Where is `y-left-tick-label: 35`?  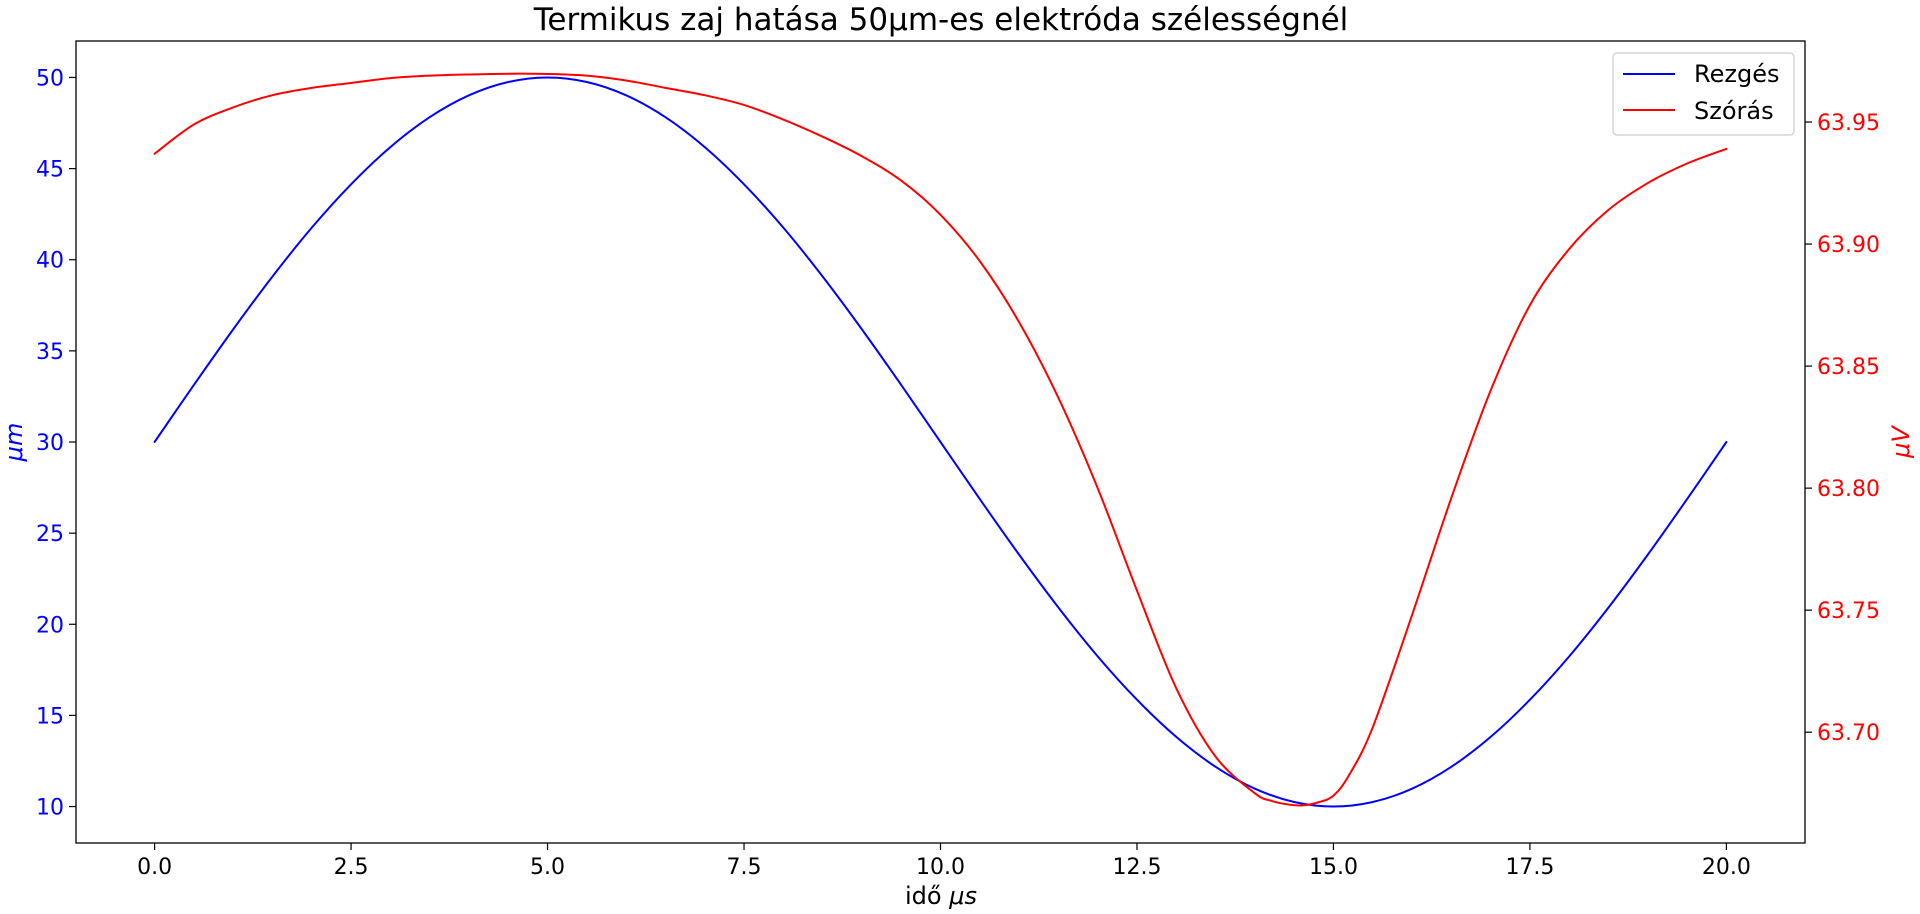
y-left-tick-label: 35 is located at coordinates (50, 352).